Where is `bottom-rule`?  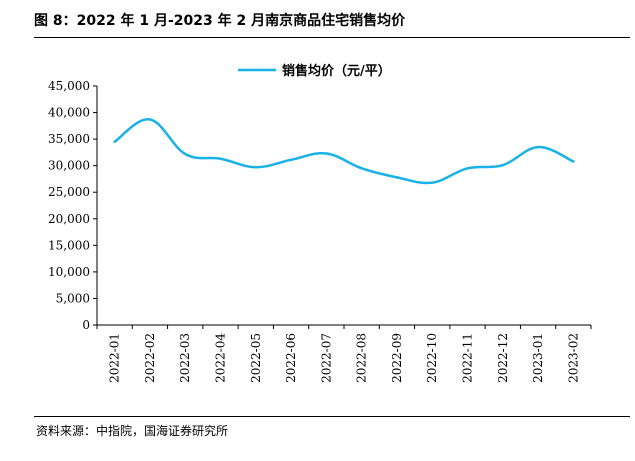 bottom-rule is located at coordinates (332, 416).